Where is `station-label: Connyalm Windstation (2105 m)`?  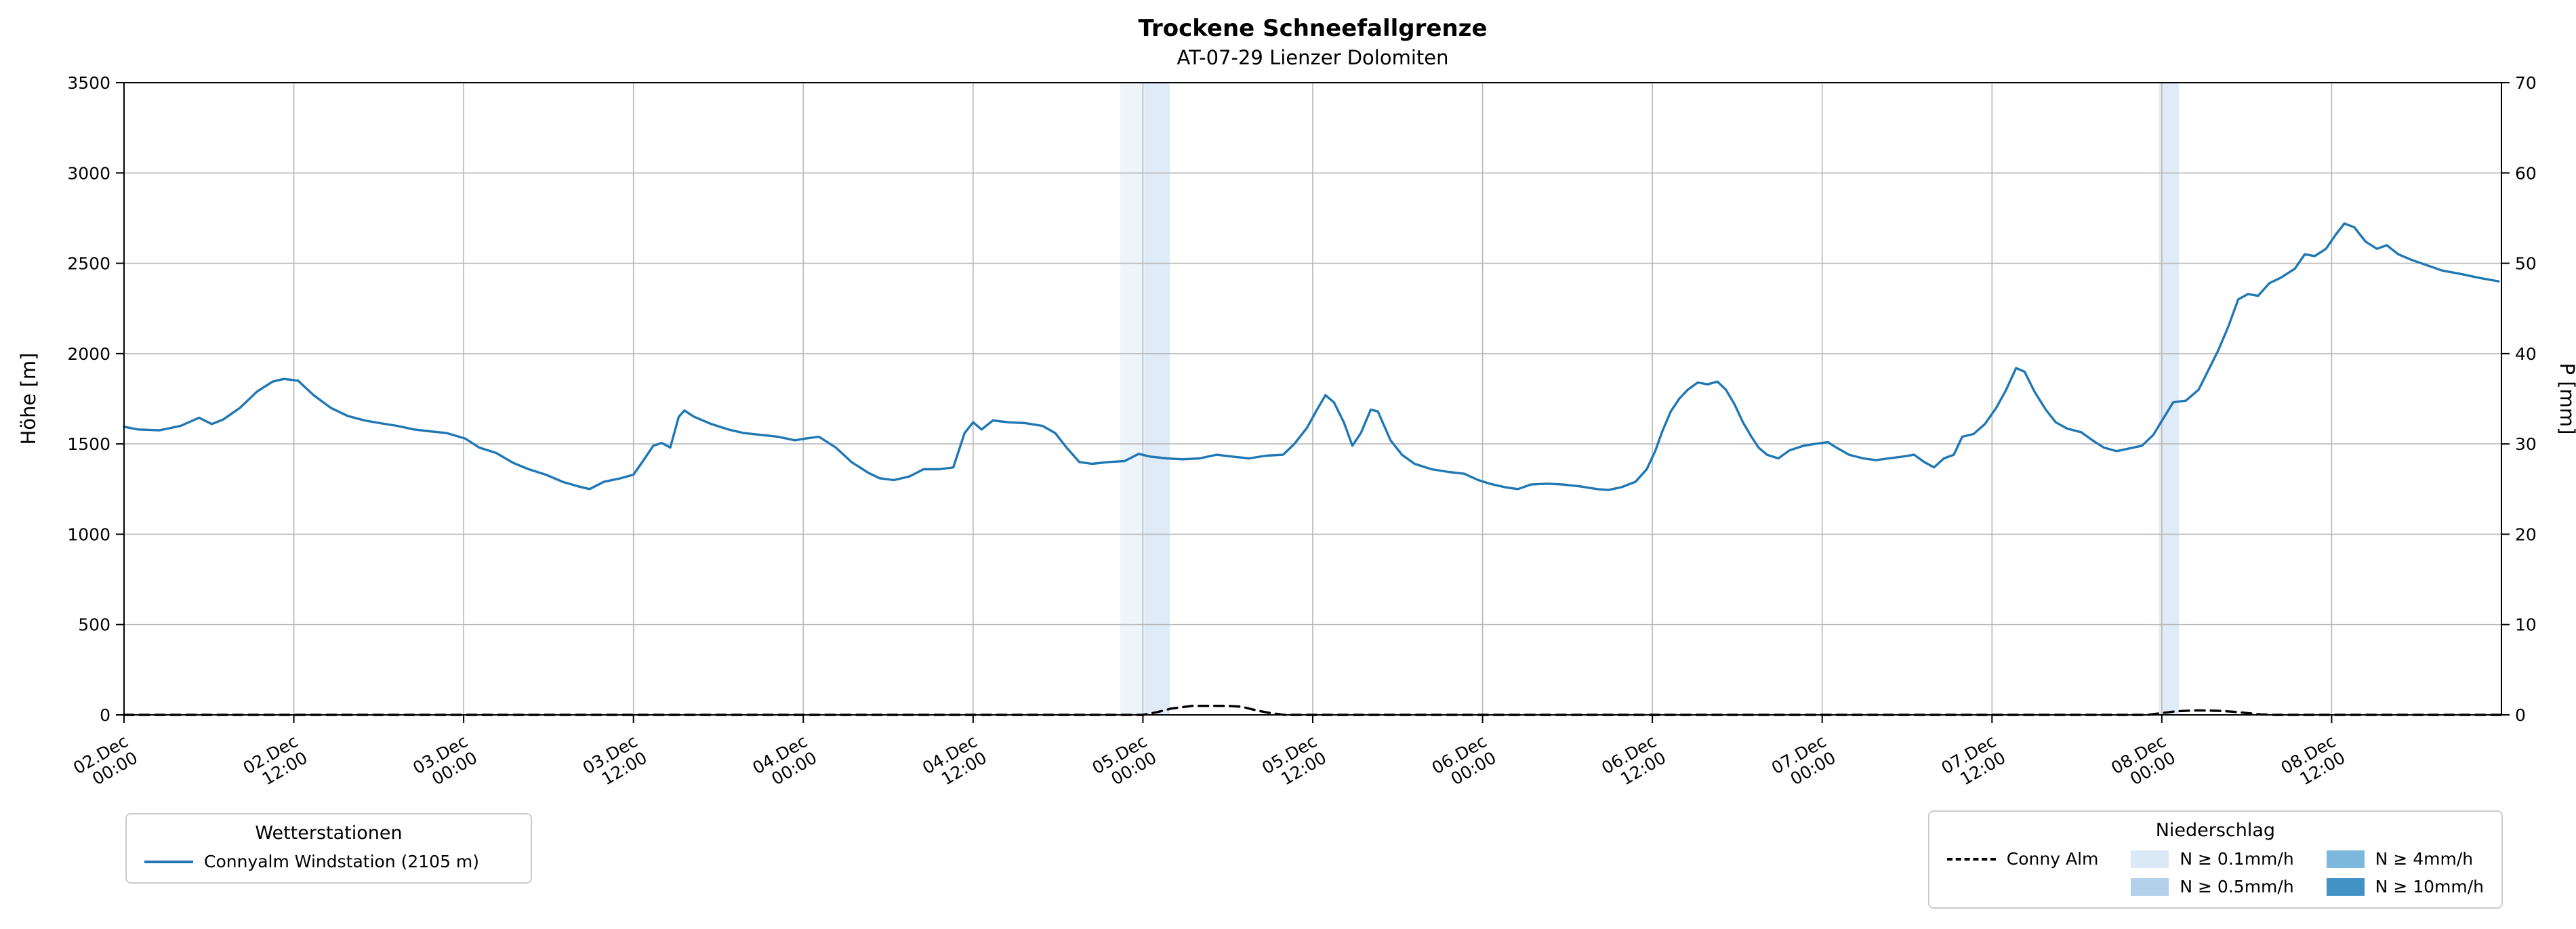 station-label: Connyalm Windstation (2105 m) is located at coordinates (342, 862).